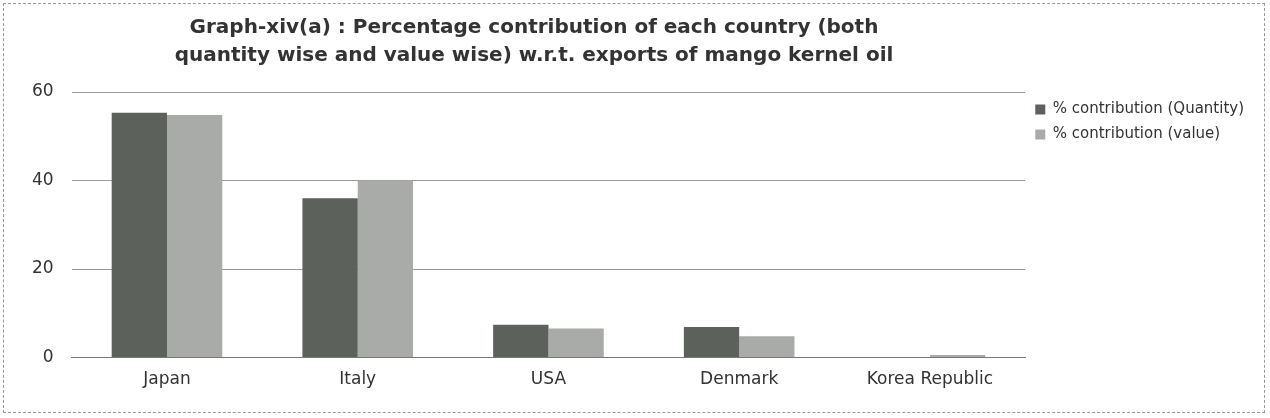  What do you see at coordinates (930, 378) in the screenshot?
I see `x-tick-label: Korea Republic` at bounding box center [930, 378].